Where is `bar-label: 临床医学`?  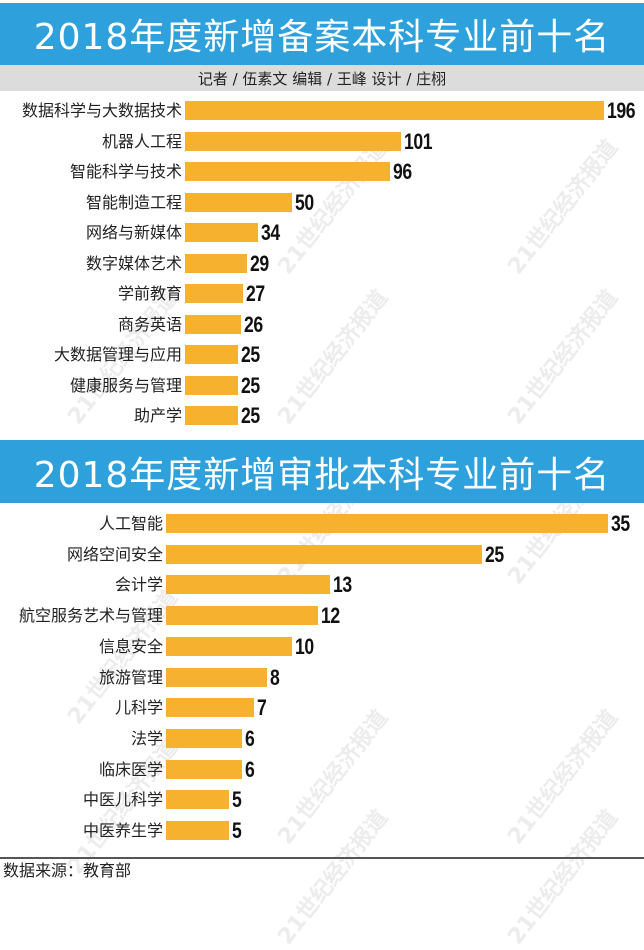
bar-label: 临床医学 is located at coordinates (130, 769).